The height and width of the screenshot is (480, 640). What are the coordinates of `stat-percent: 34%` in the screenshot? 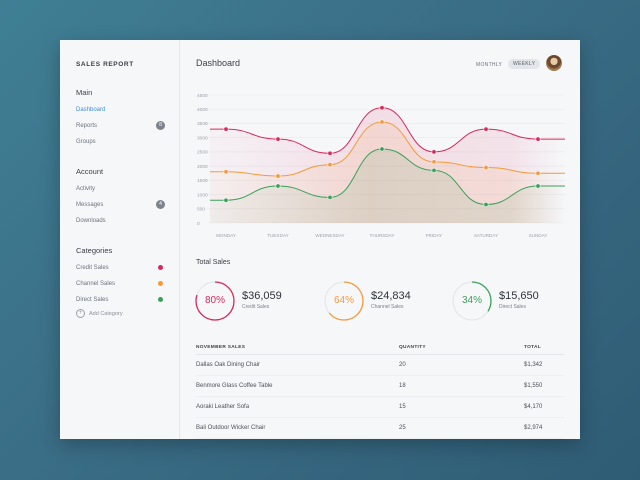 It's located at (471, 300).